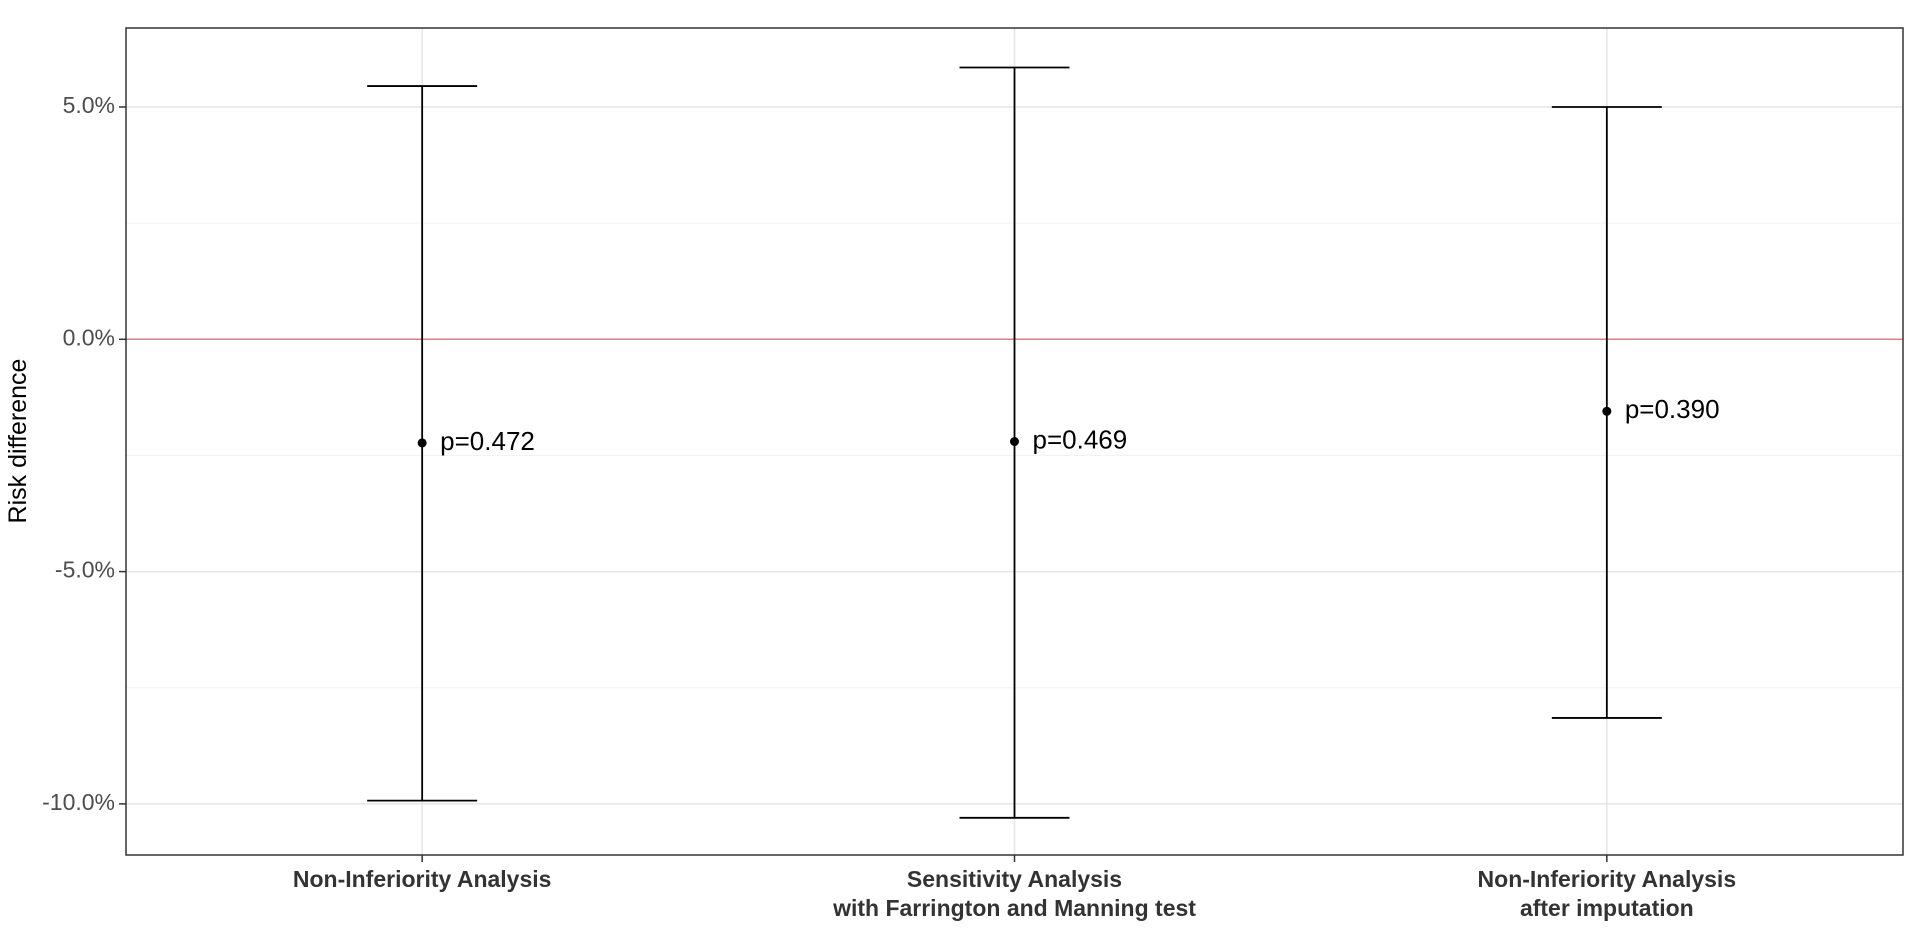 This screenshot has width=1910, height=939. I want to click on p-value-label: p=0.390, so click(1672, 409).